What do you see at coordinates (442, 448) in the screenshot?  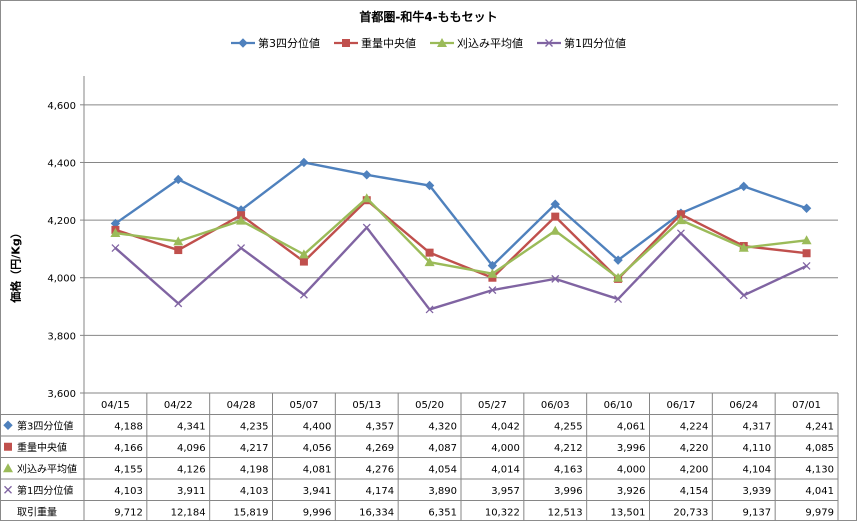 I see `data-label-s1-5: 4,087` at bounding box center [442, 448].